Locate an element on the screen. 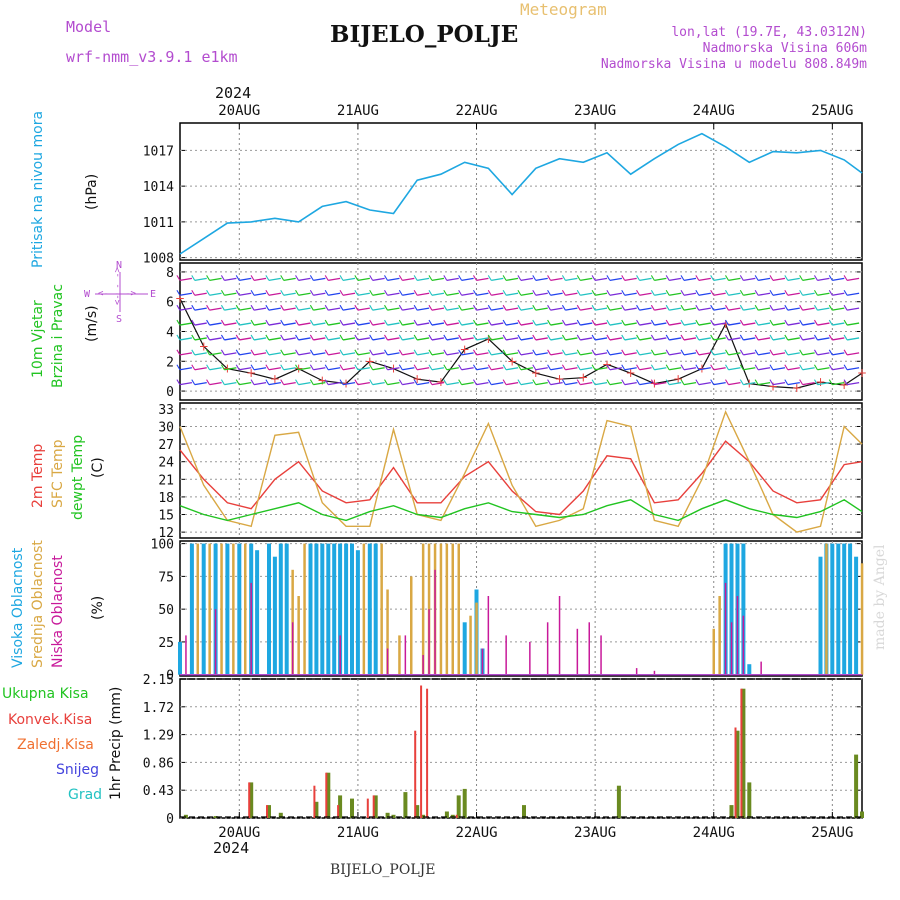 This screenshot has width=900, height=900. xtick-top-label-2: 22AUG is located at coordinates (476, 111).